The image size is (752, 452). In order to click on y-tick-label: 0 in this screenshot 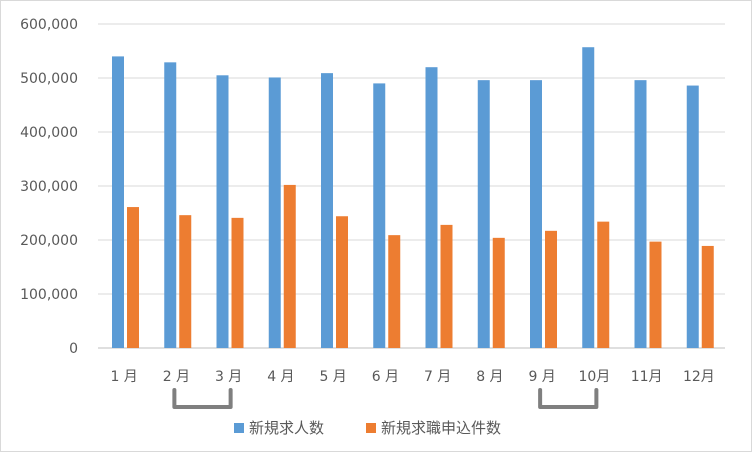, I will do `click(73, 349)`.